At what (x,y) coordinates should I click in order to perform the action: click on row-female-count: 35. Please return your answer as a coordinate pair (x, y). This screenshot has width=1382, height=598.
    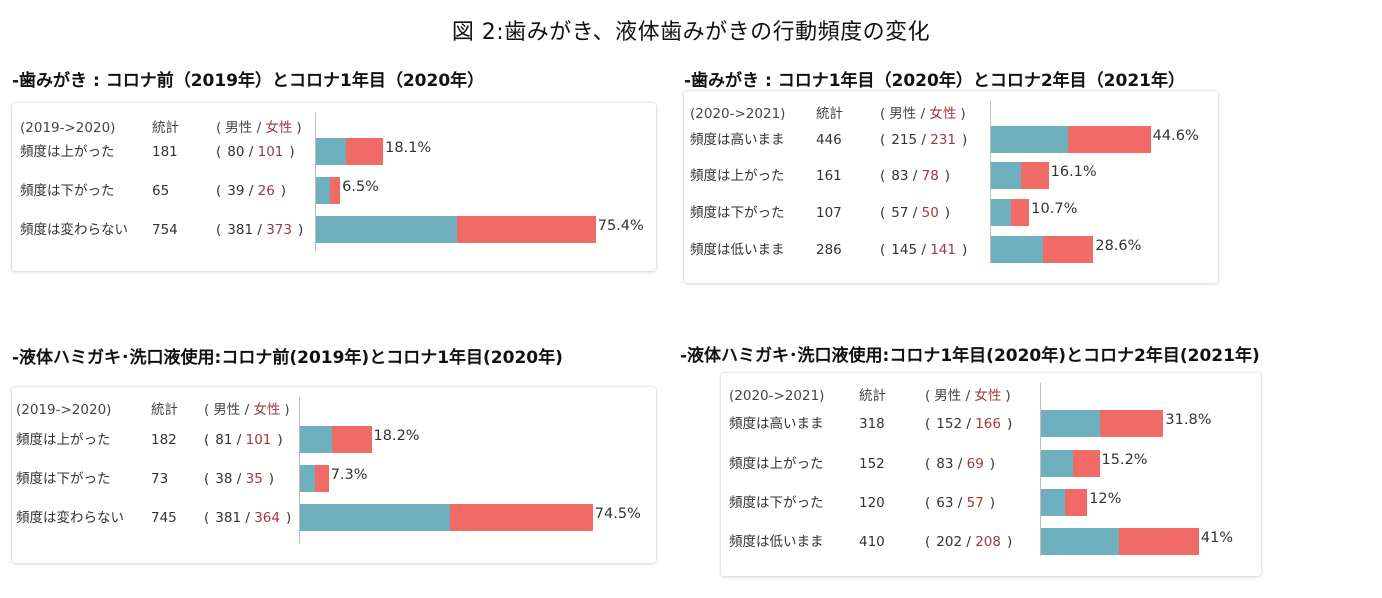
    Looking at the image, I should click on (254, 479).